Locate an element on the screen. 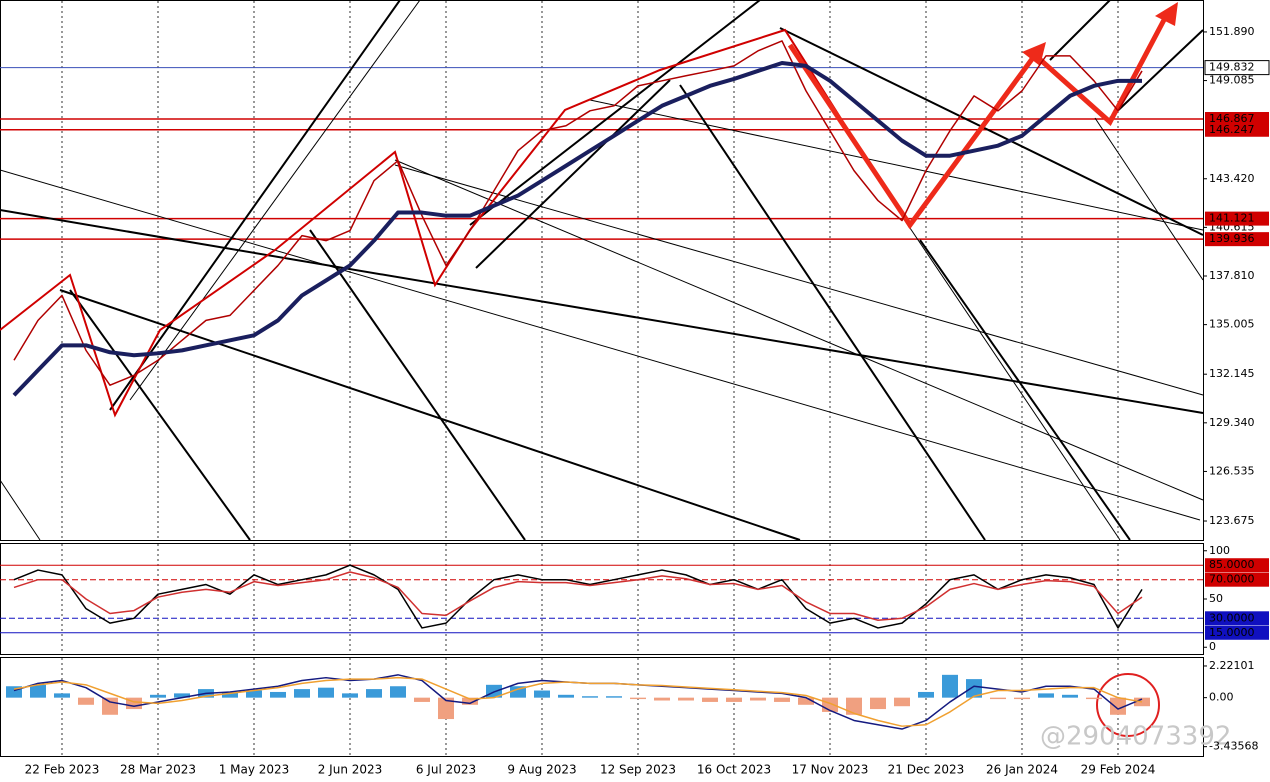 This screenshot has width=1270, height=782. oscillator-pane is located at coordinates (602, 599).